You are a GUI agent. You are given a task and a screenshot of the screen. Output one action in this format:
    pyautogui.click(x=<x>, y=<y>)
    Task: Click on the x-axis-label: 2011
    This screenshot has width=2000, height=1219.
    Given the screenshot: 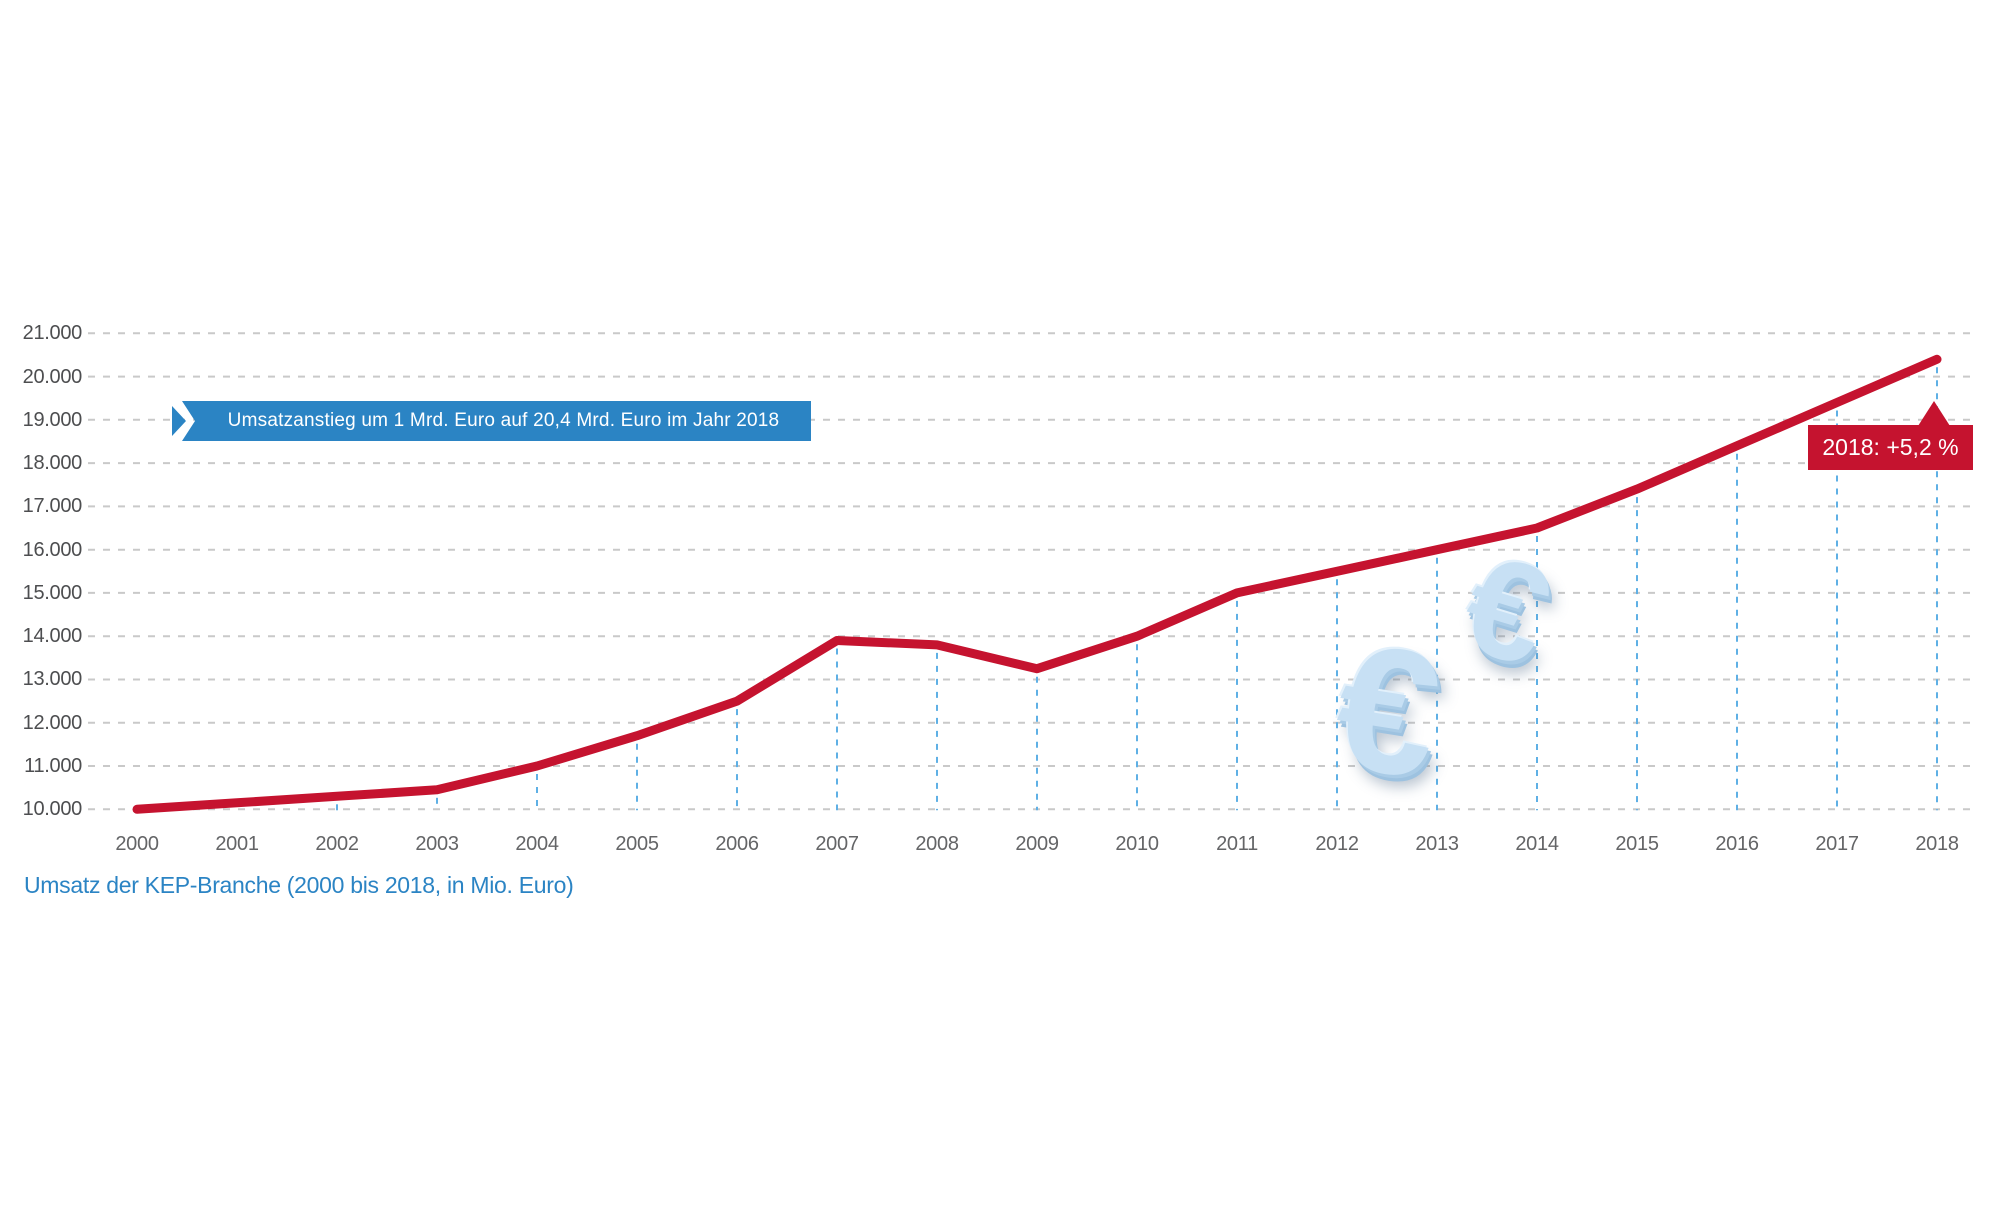 What is the action you would take?
    pyautogui.click(x=1237, y=844)
    